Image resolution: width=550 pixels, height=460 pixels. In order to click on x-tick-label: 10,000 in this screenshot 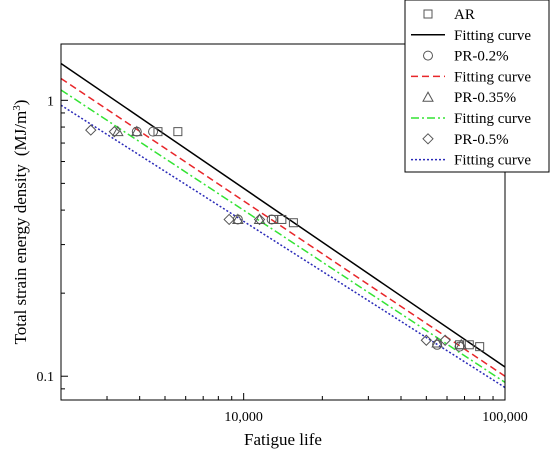, I will do `click(243, 417)`.